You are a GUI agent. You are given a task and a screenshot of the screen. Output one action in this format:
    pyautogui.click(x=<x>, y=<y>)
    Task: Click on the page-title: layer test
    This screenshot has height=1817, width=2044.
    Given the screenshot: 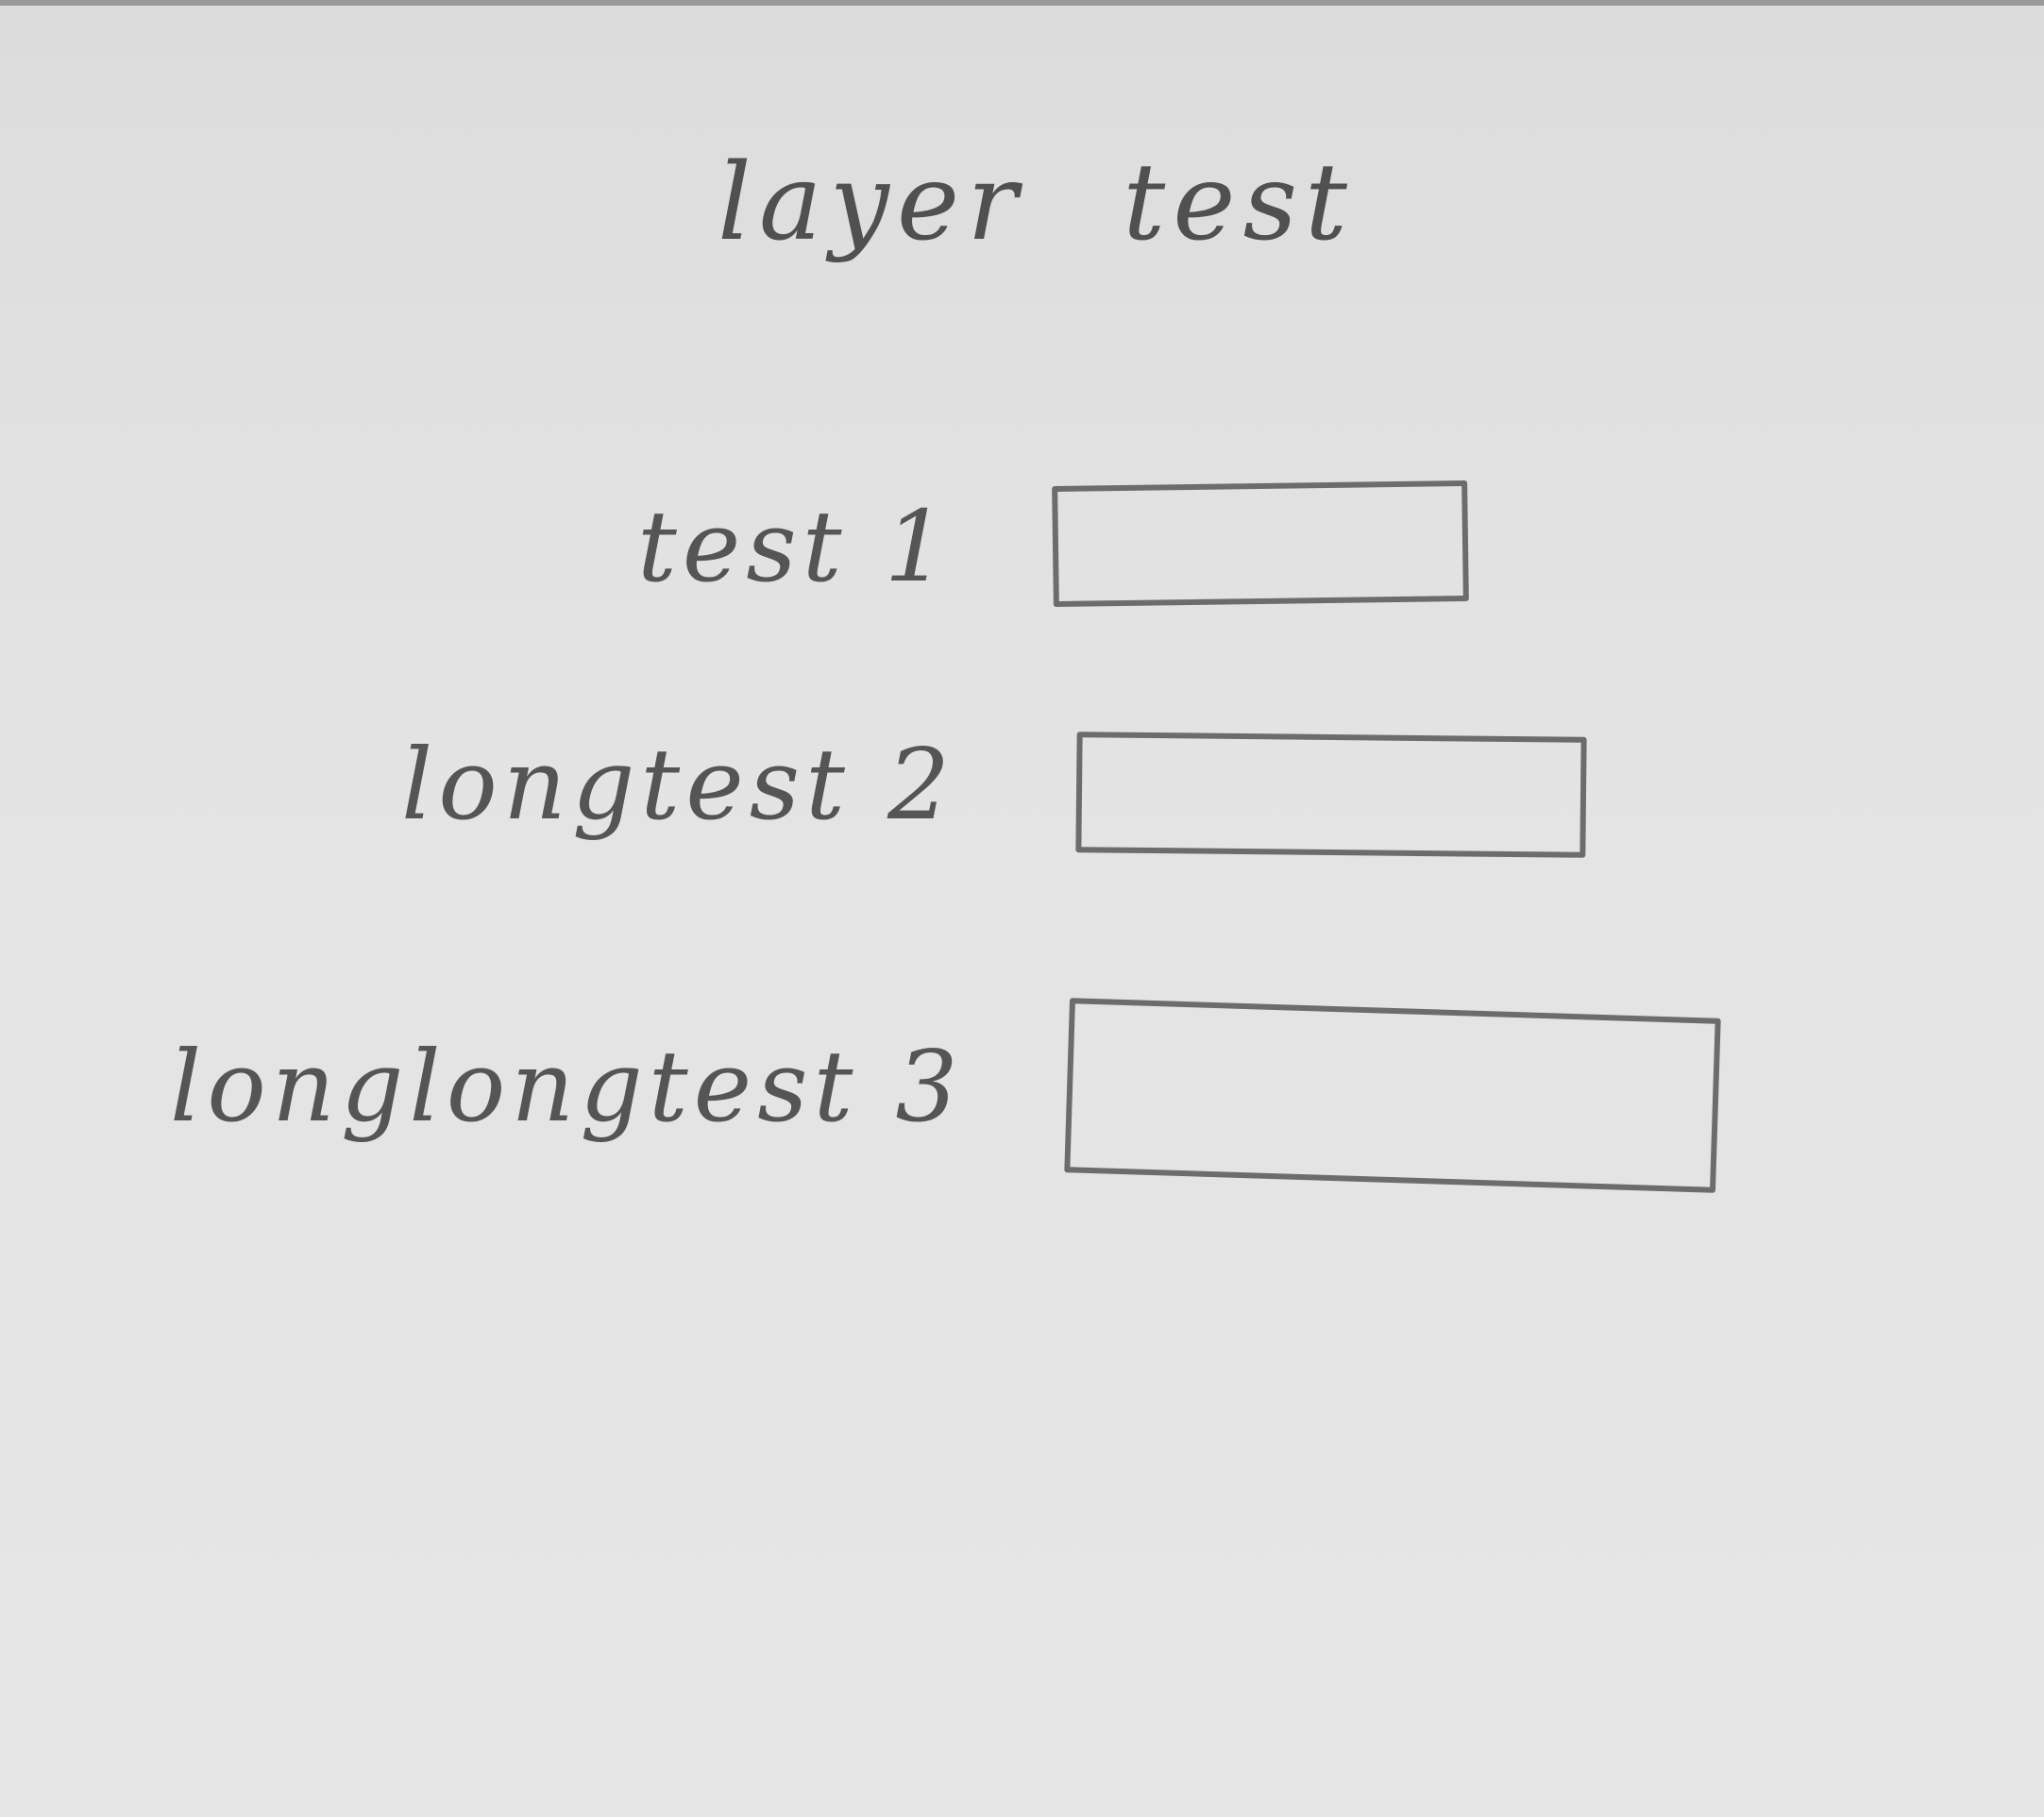 What is the action you would take?
    pyautogui.click(x=1037, y=203)
    